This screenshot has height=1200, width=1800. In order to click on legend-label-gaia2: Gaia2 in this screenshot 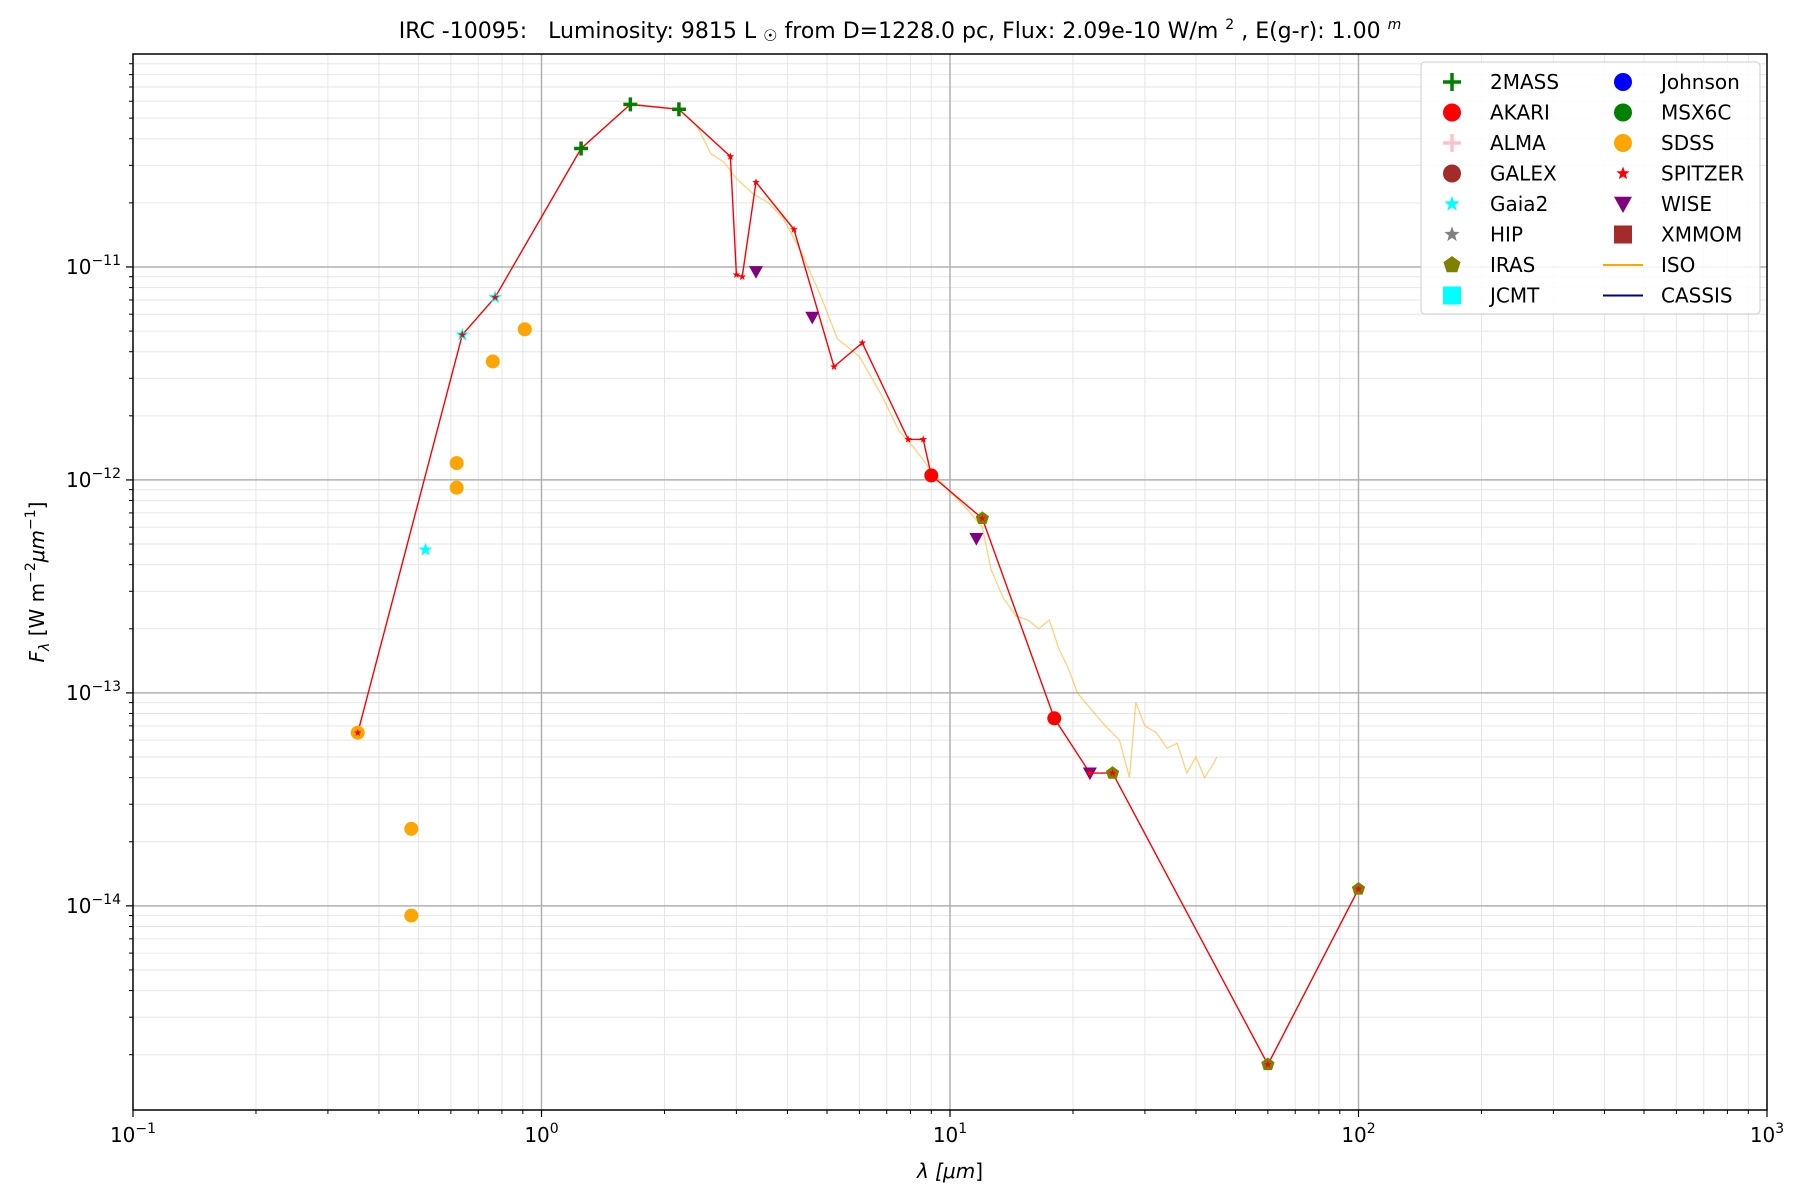, I will do `click(1519, 204)`.